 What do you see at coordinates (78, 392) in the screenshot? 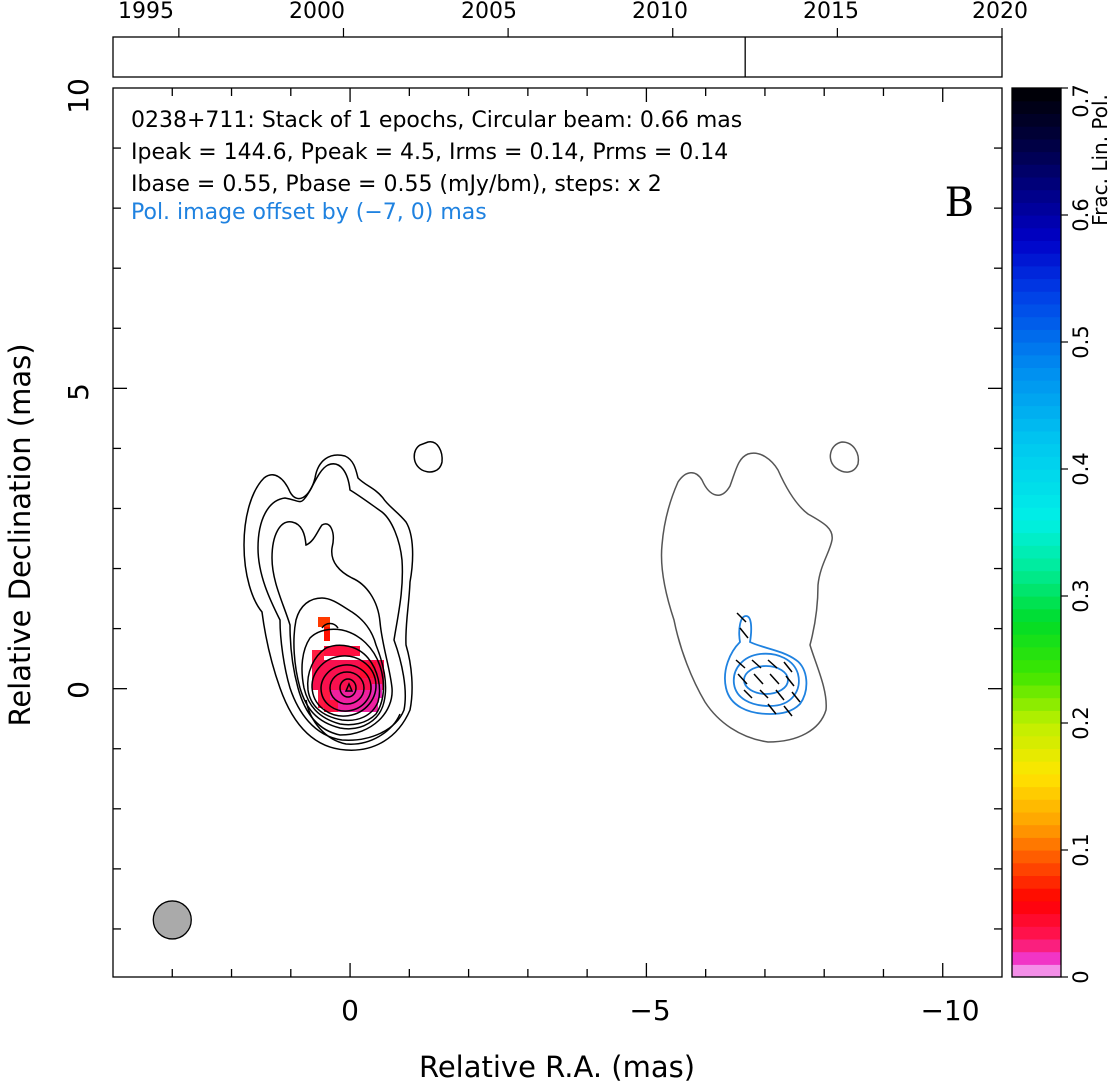
I see `y-tick-label-5: 5` at bounding box center [78, 392].